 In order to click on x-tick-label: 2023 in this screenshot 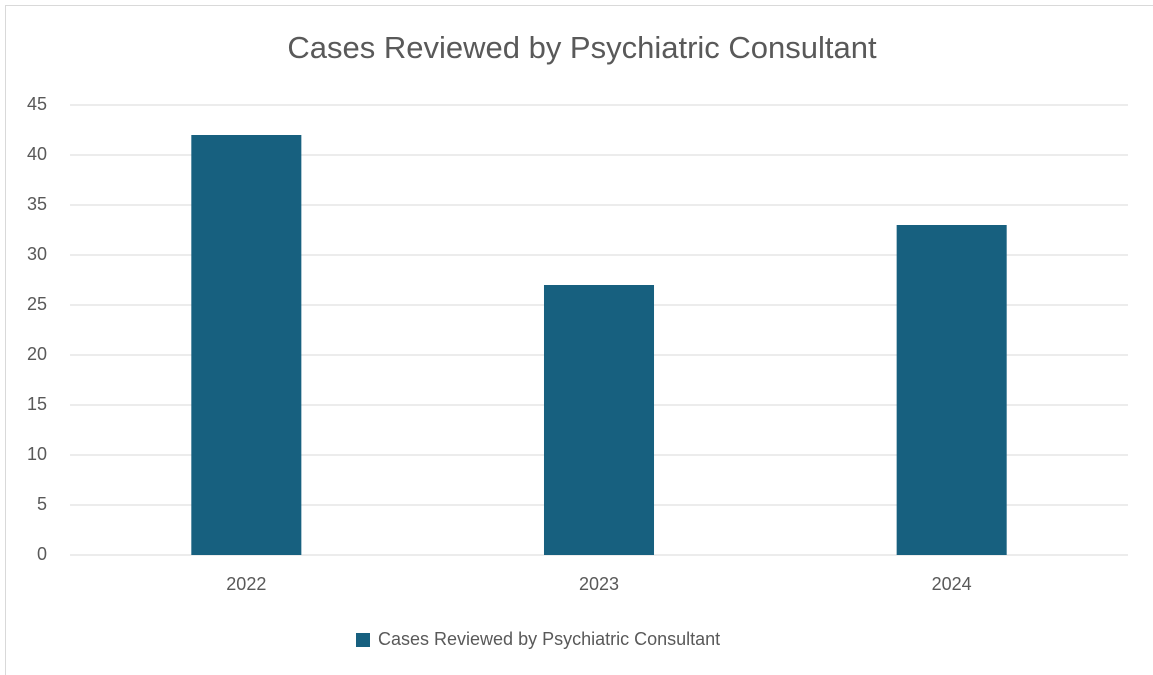, I will do `click(599, 584)`.